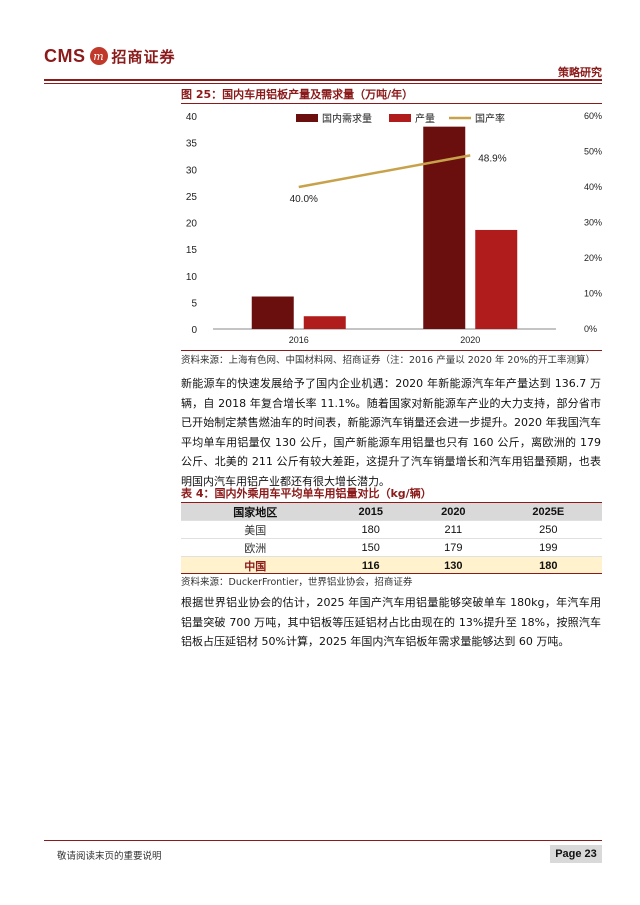  I want to click on table-row: 欧洲 150 179 199, so click(391, 547).